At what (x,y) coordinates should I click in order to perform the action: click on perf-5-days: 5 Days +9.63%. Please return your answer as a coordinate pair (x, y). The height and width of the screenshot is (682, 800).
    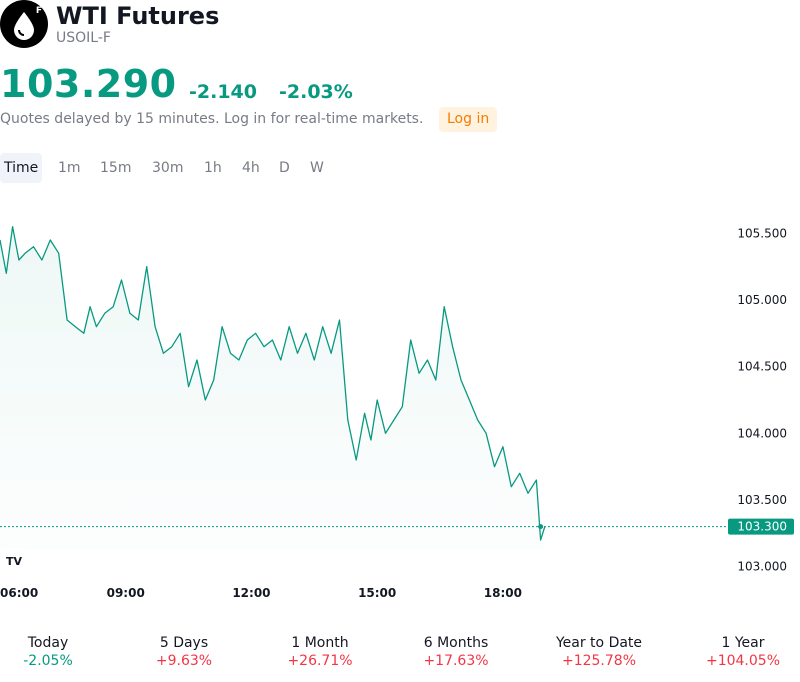
    Looking at the image, I should click on (184, 652).